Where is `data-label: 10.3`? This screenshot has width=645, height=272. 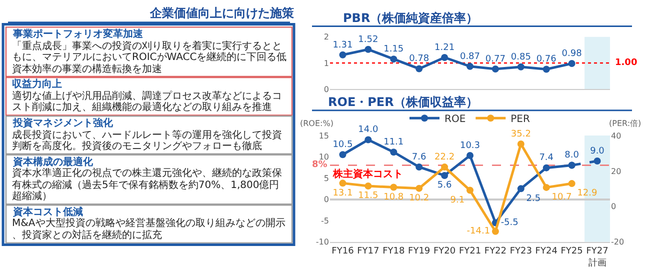 data-label: 10.3 is located at coordinates (470, 145).